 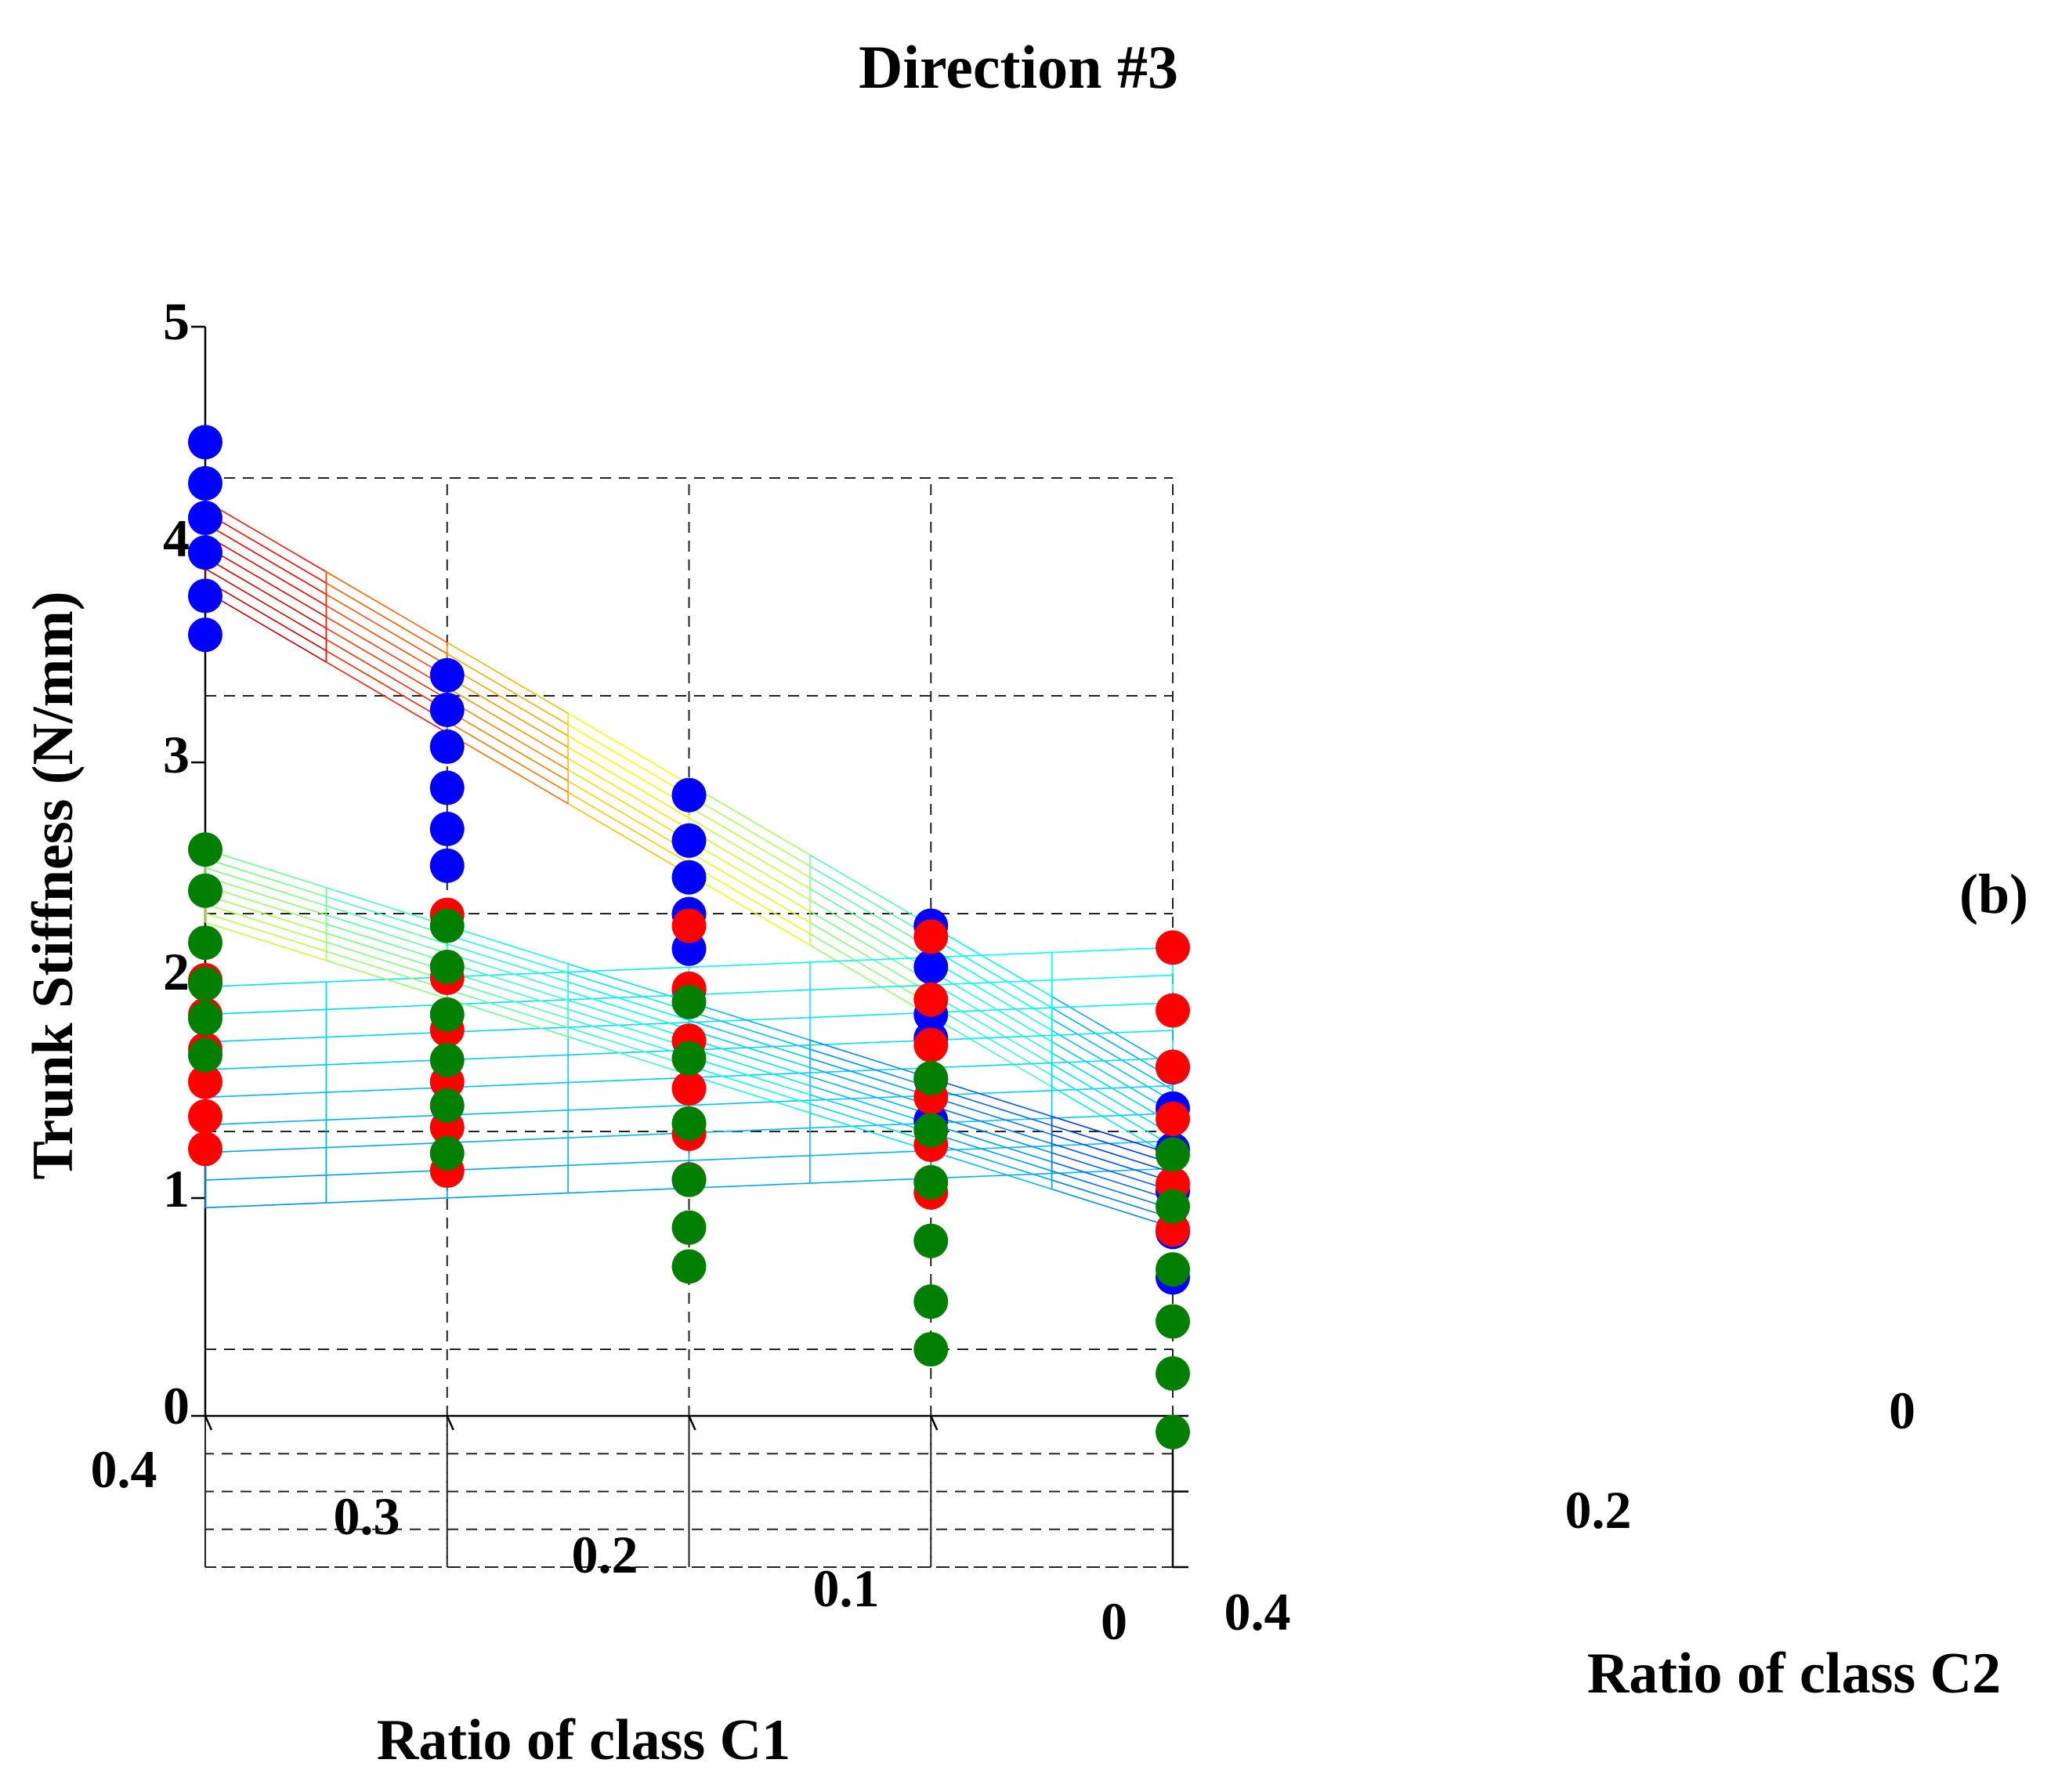 What do you see at coordinates (846, 1588) in the screenshot?
I see `x-tick-label: 0.1` at bounding box center [846, 1588].